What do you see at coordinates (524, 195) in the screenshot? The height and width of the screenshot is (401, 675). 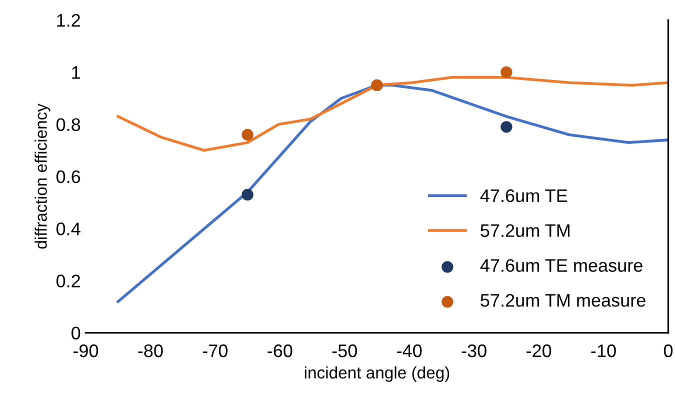 I see `legend-label: 47.6um TE` at bounding box center [524, 195].